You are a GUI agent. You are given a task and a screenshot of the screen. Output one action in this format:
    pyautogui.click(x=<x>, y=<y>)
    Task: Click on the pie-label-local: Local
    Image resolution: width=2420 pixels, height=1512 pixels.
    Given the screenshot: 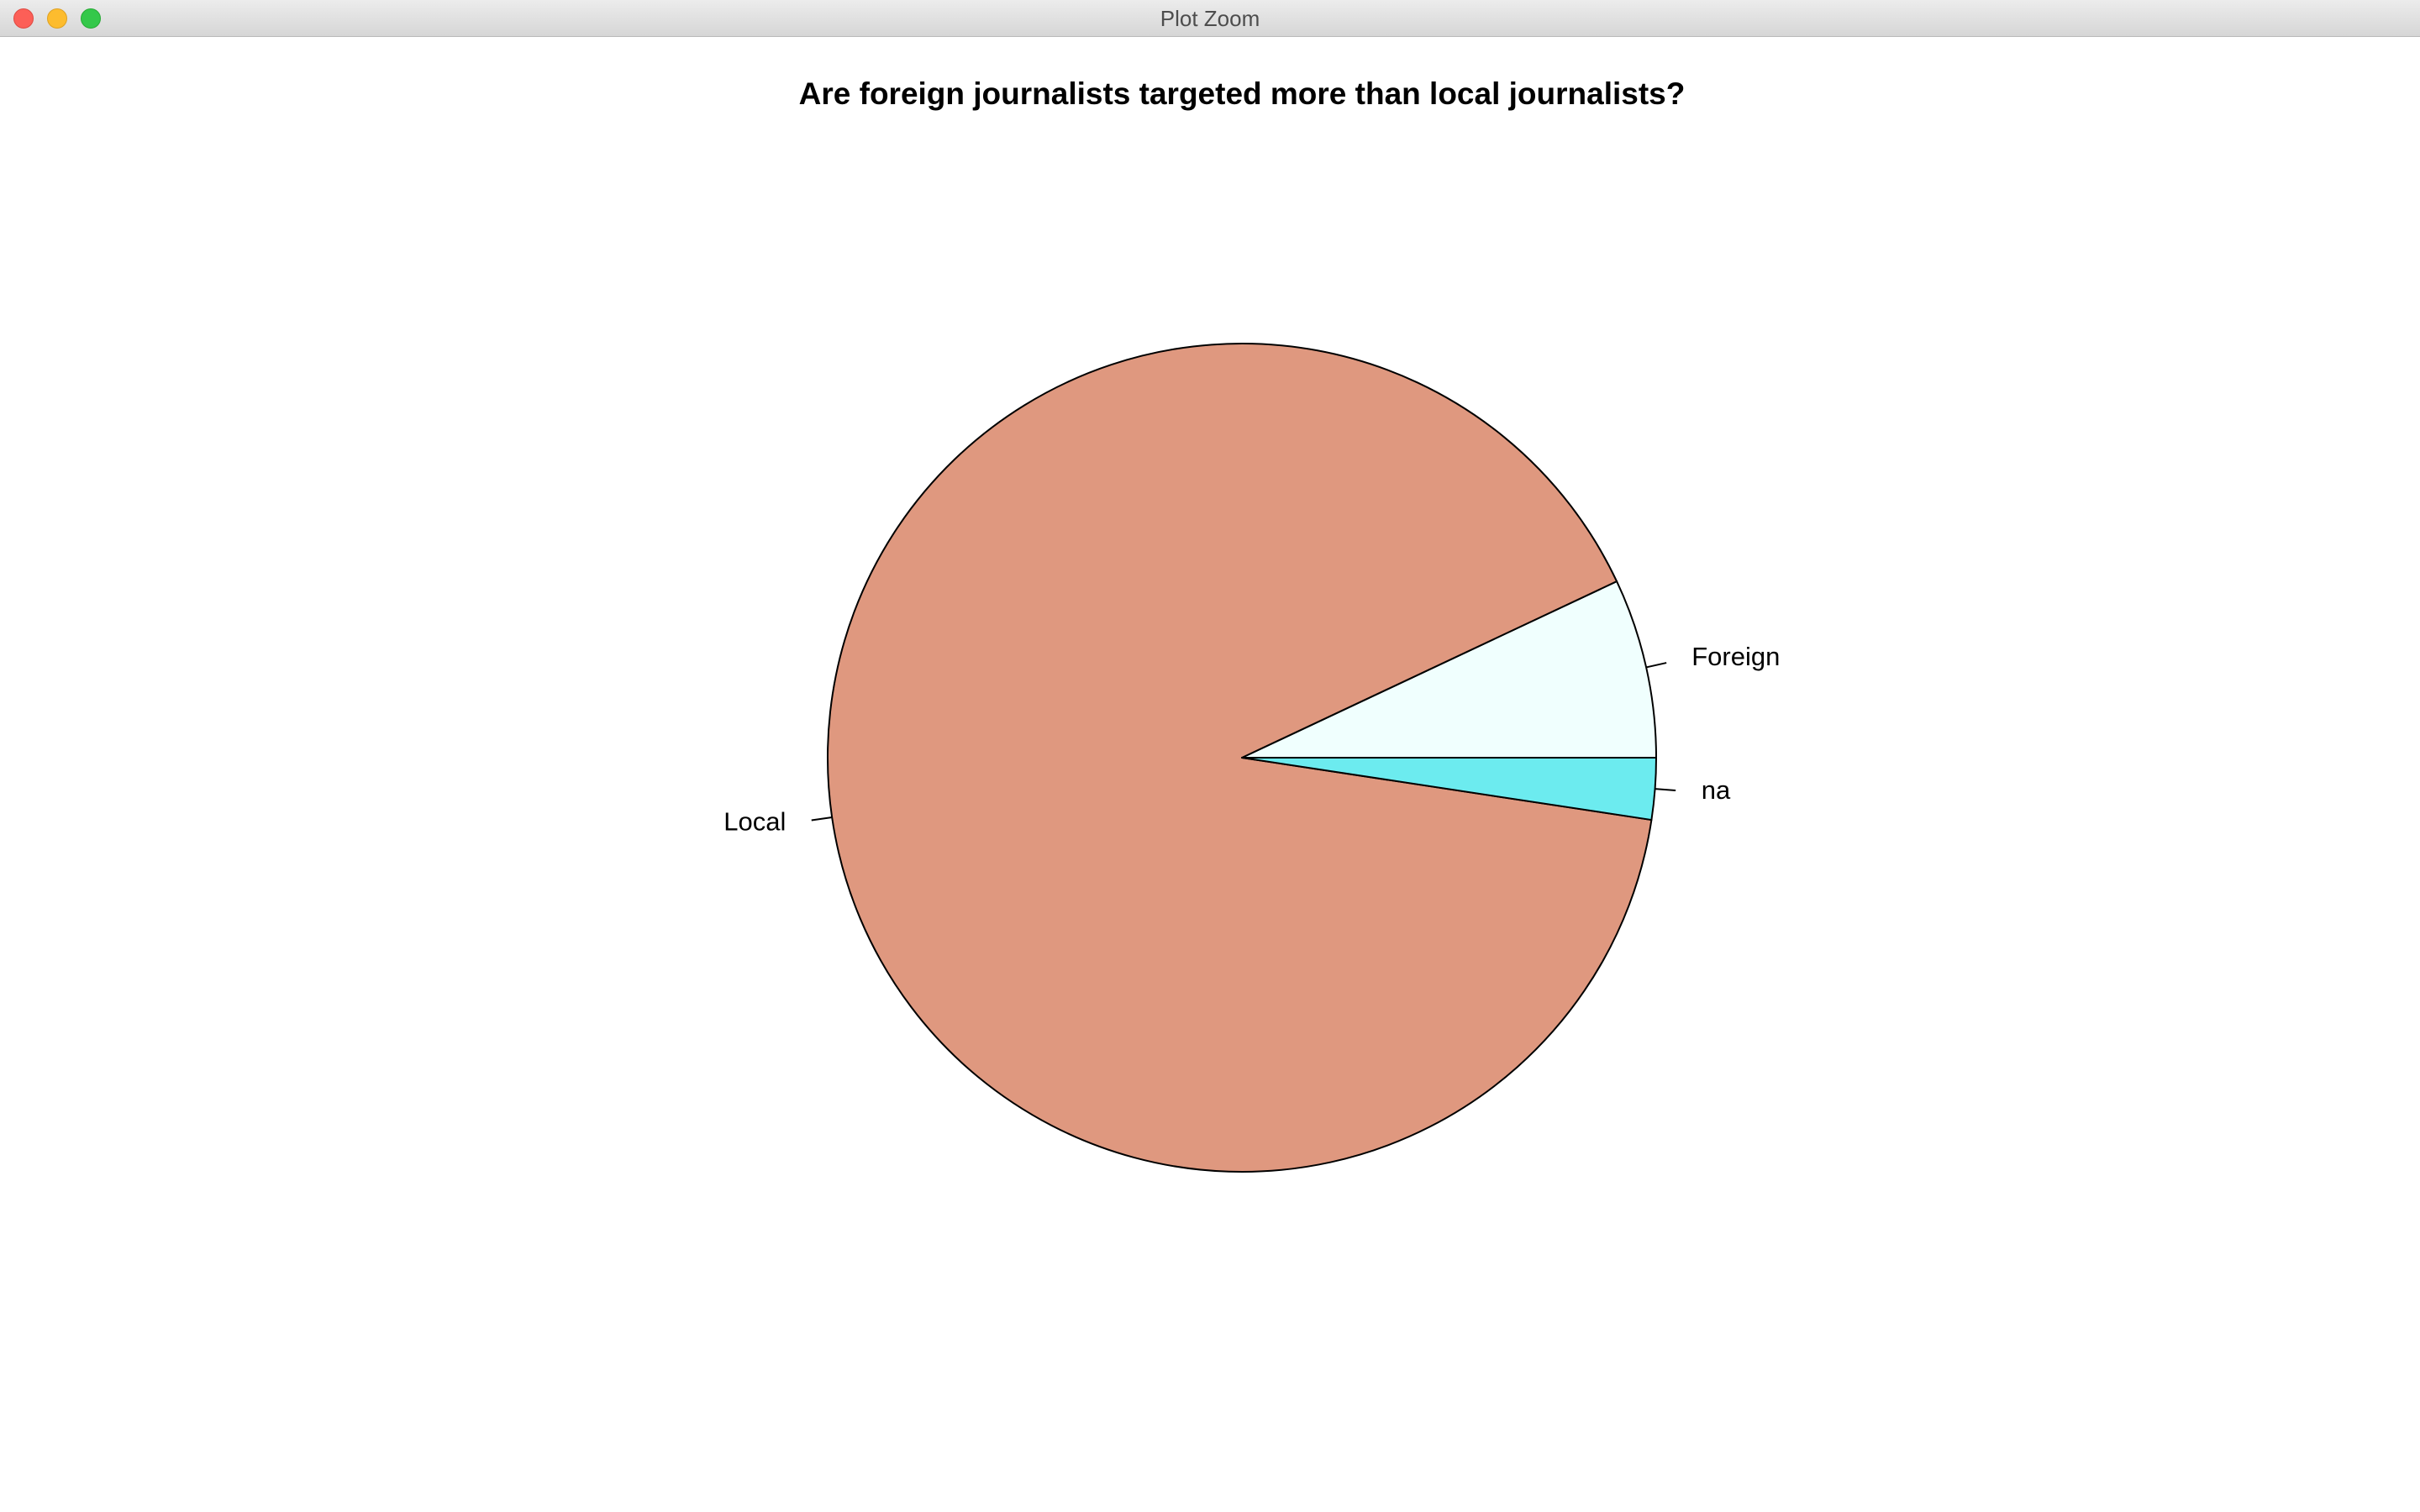 What is the action you would take?
    pyautogui.click(x=754, y=821)
    